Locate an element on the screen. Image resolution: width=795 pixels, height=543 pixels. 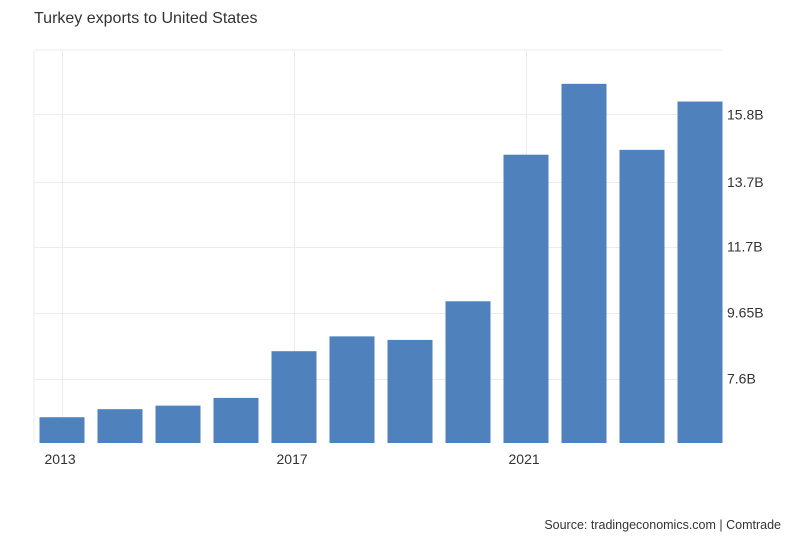
x-axis-ticks: 2013 2017 2021 is located at coordinates (292, 459).